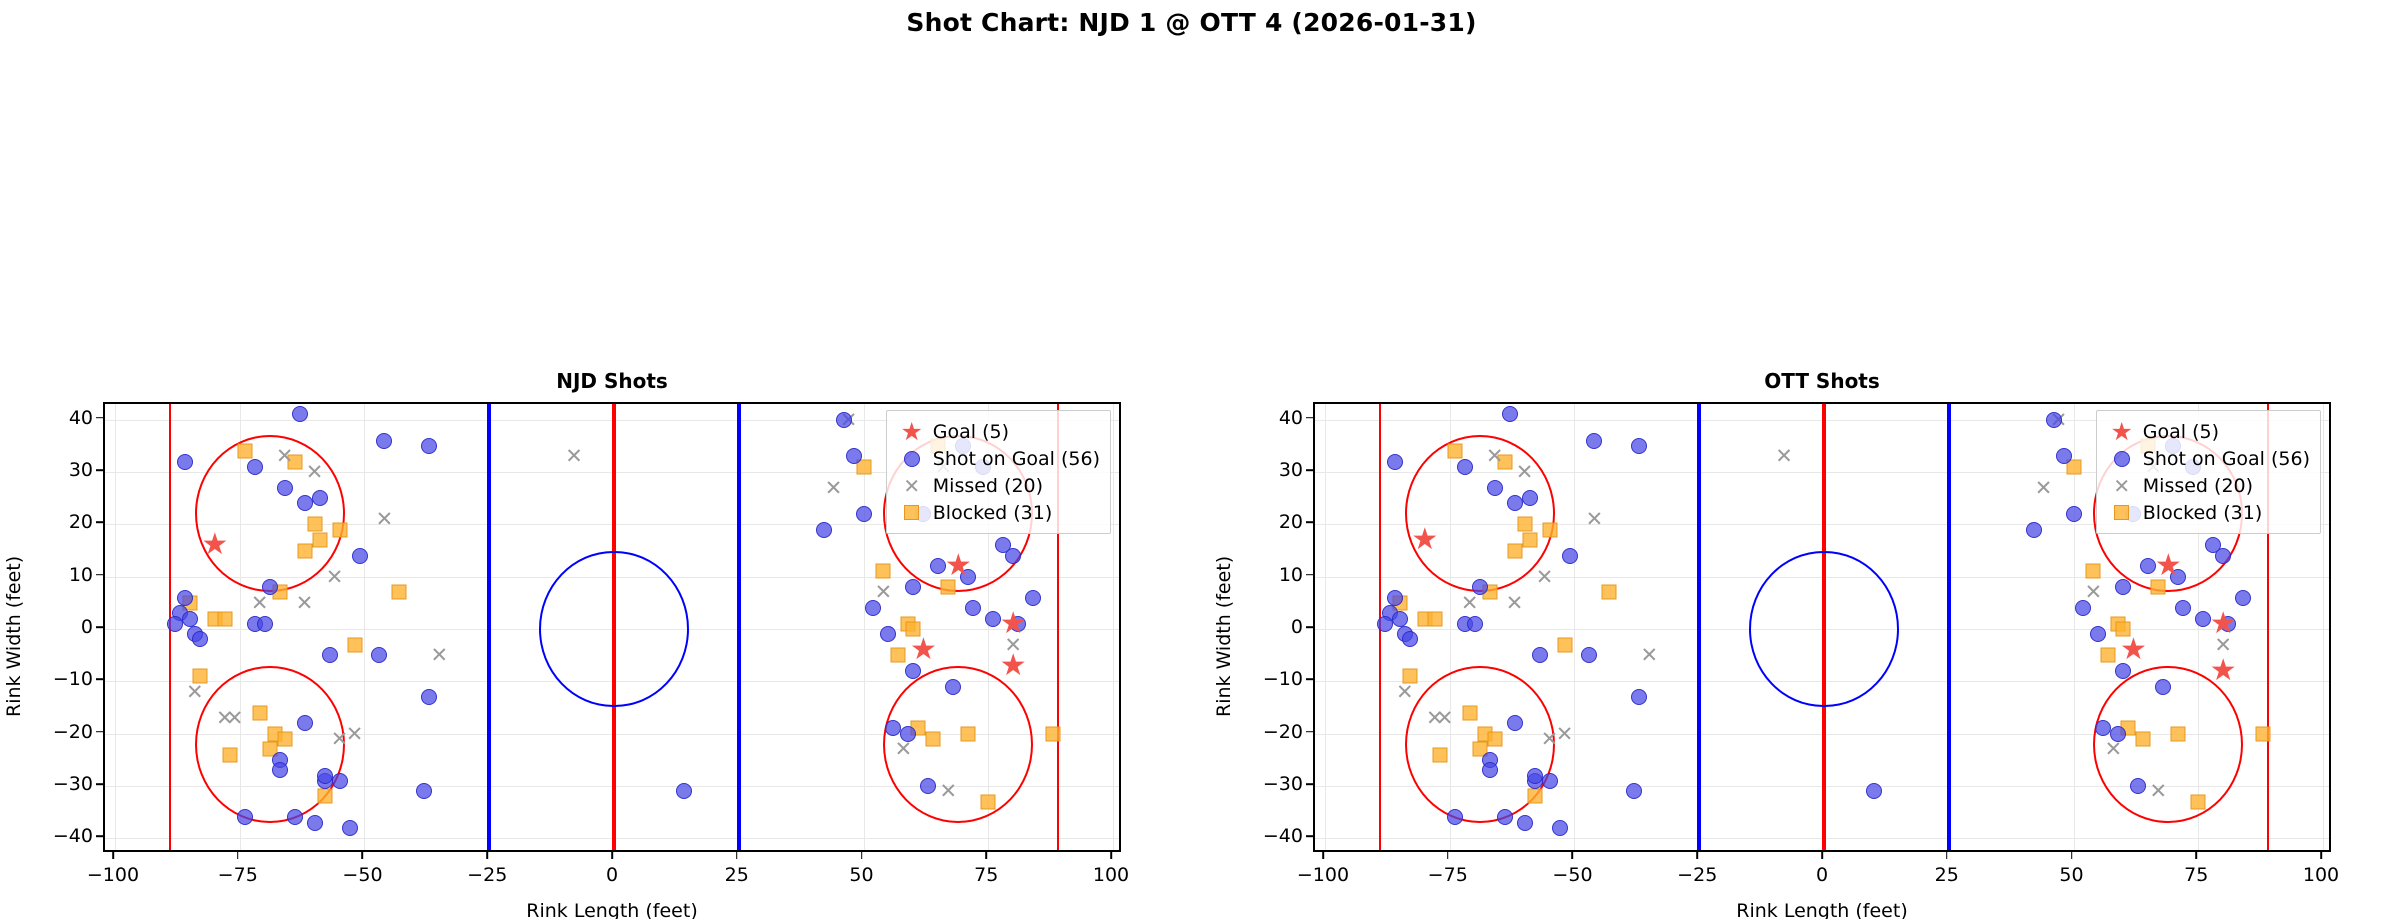 This screenshot has height=919, width=2383. I want to click on subplot-title-njd: NJD Shots, so click(612, 381).